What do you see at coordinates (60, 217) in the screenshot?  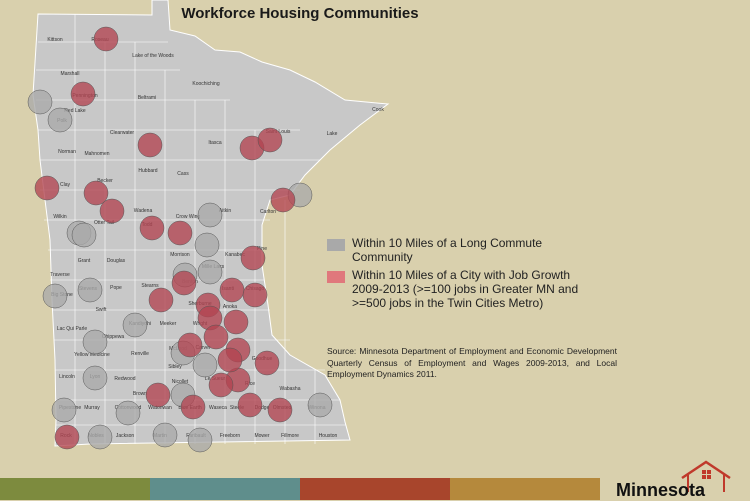 I see `county-label: Wilkin` at bounding box center [60, 217].